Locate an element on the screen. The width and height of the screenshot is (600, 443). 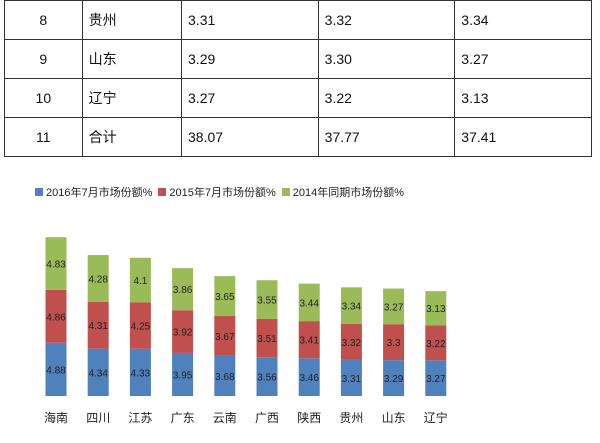
row-index: 11 is located at coordinates (43, 137).